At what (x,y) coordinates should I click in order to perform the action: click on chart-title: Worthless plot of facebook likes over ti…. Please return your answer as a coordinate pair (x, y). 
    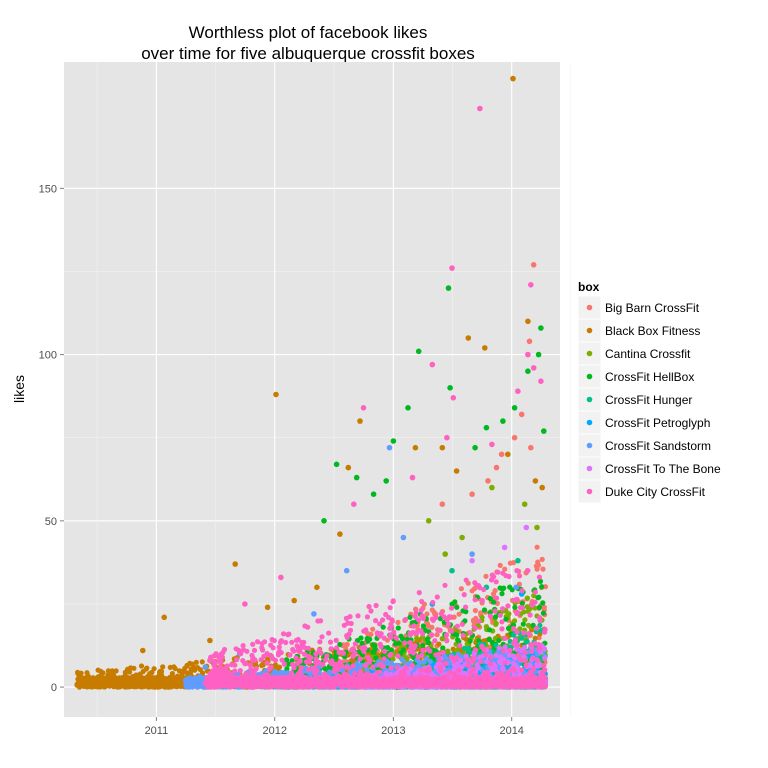
    Looking at the image, I should click on (308, 43).